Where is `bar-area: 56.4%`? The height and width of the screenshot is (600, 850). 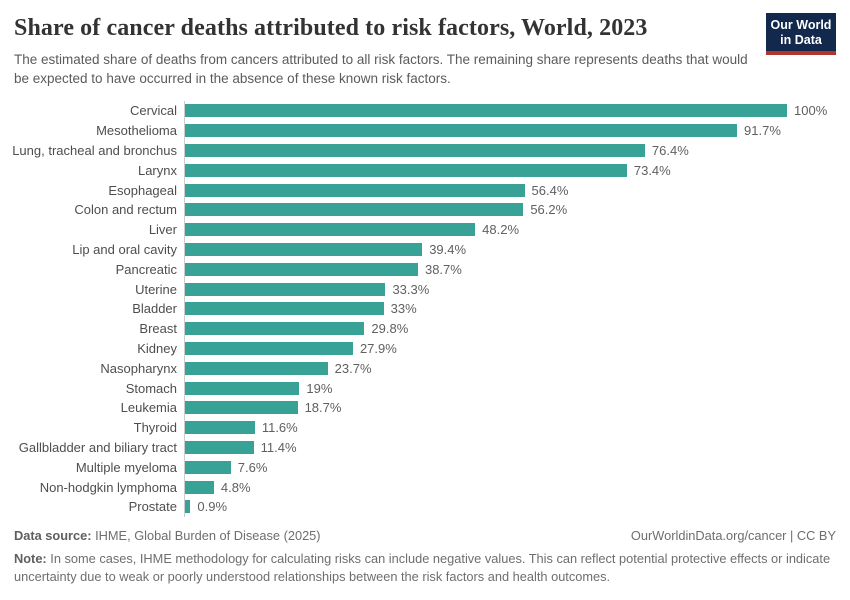
bar-area: 56.4% is located at coordinates (517, 190).